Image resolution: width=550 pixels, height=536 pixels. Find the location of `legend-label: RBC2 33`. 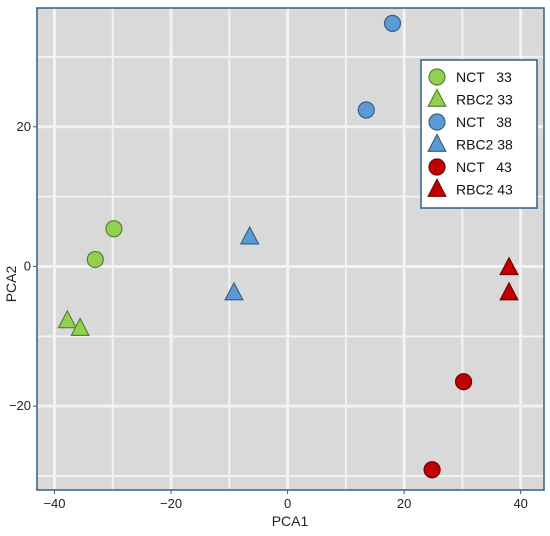

legend-label: RBC2 33 is located at coordinates (484, 100).